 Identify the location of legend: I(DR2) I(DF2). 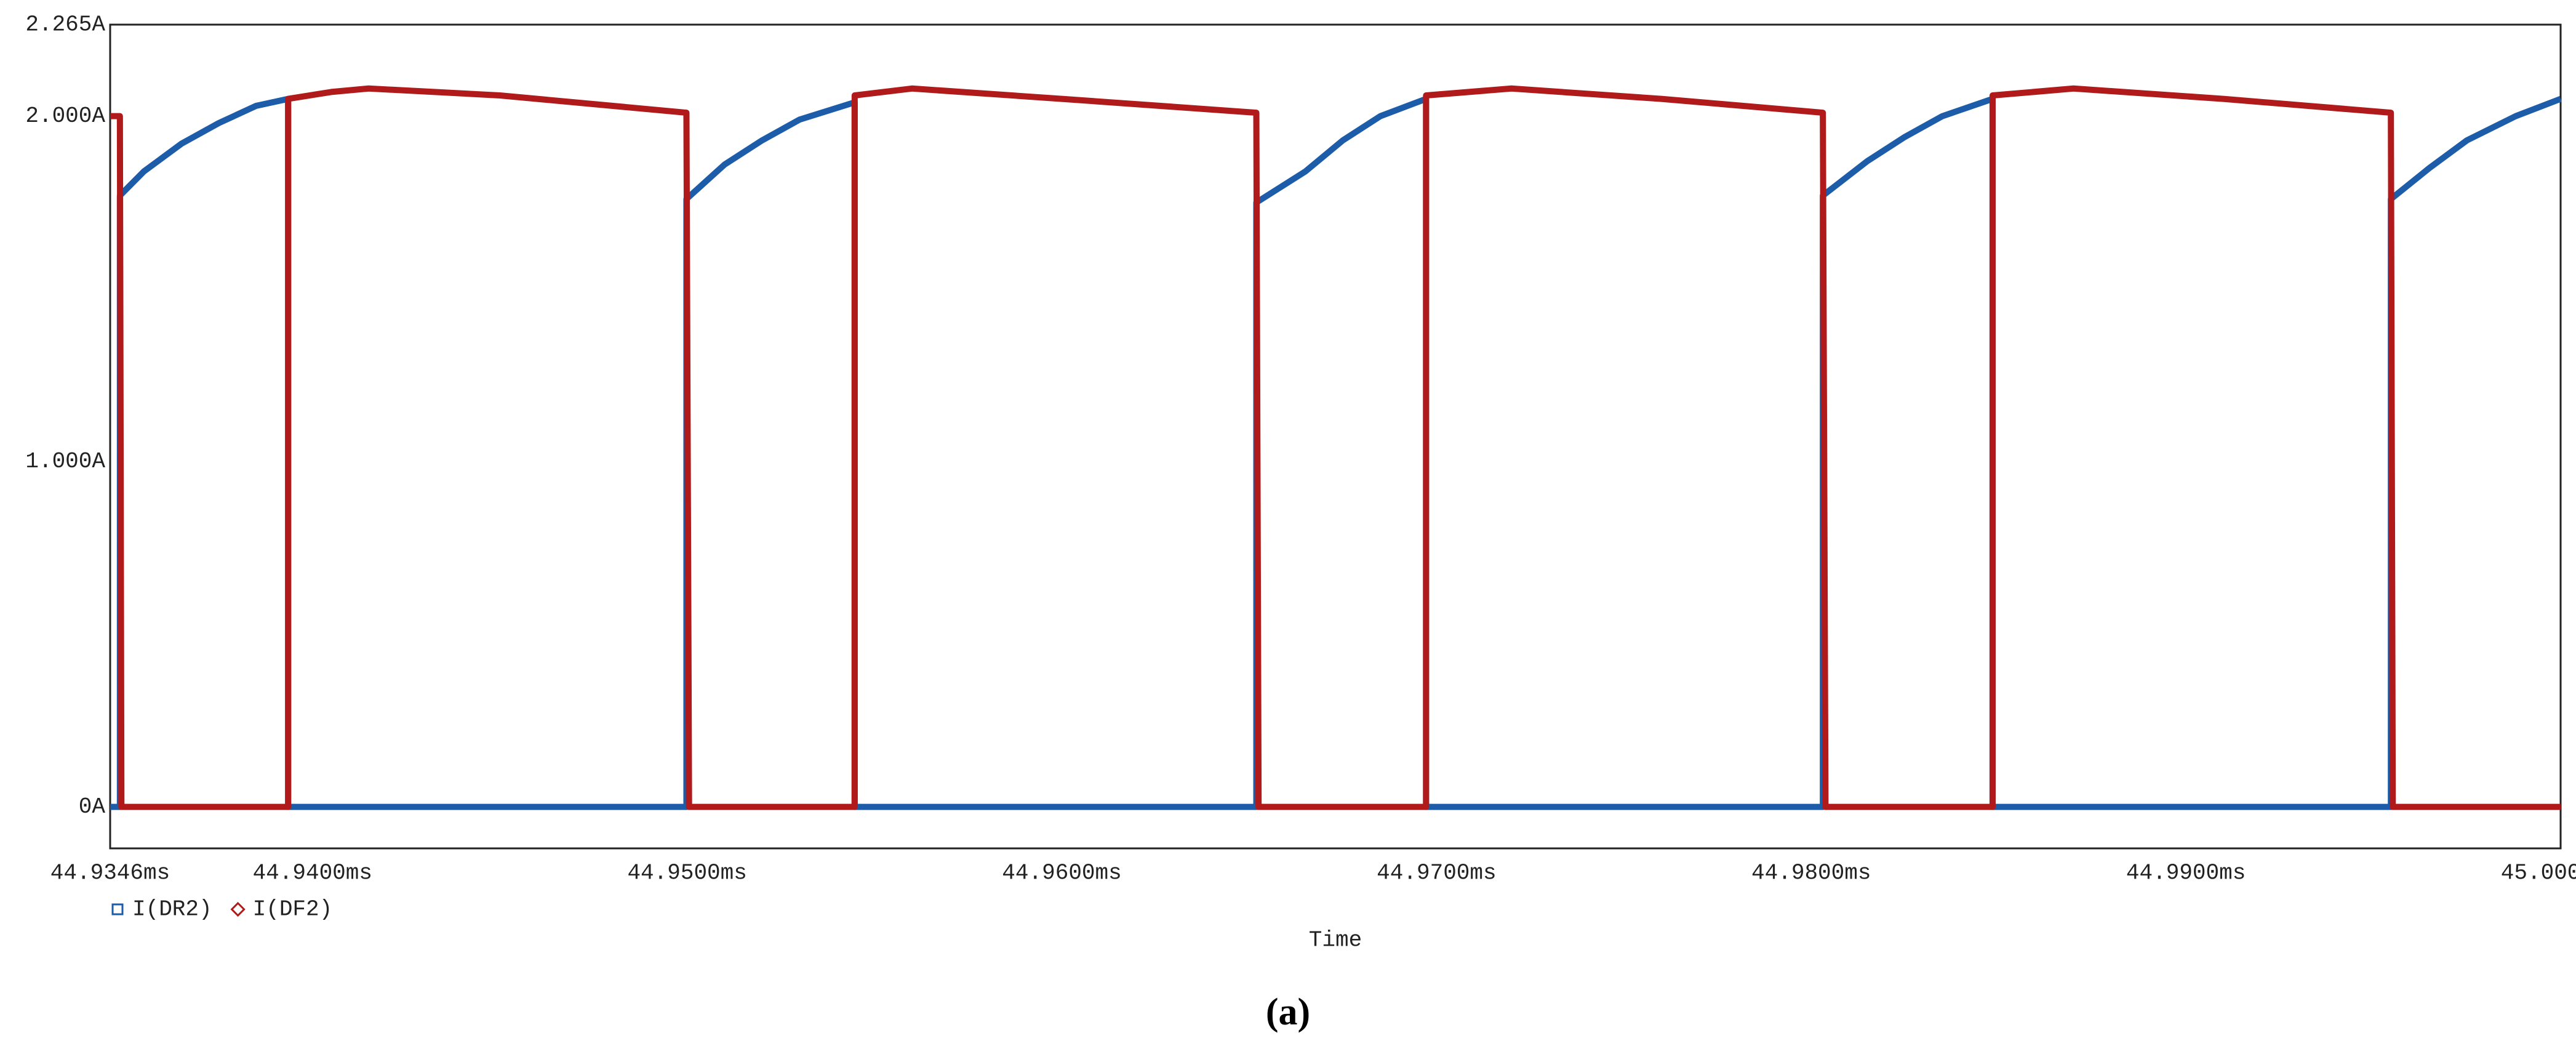
(222, 909).